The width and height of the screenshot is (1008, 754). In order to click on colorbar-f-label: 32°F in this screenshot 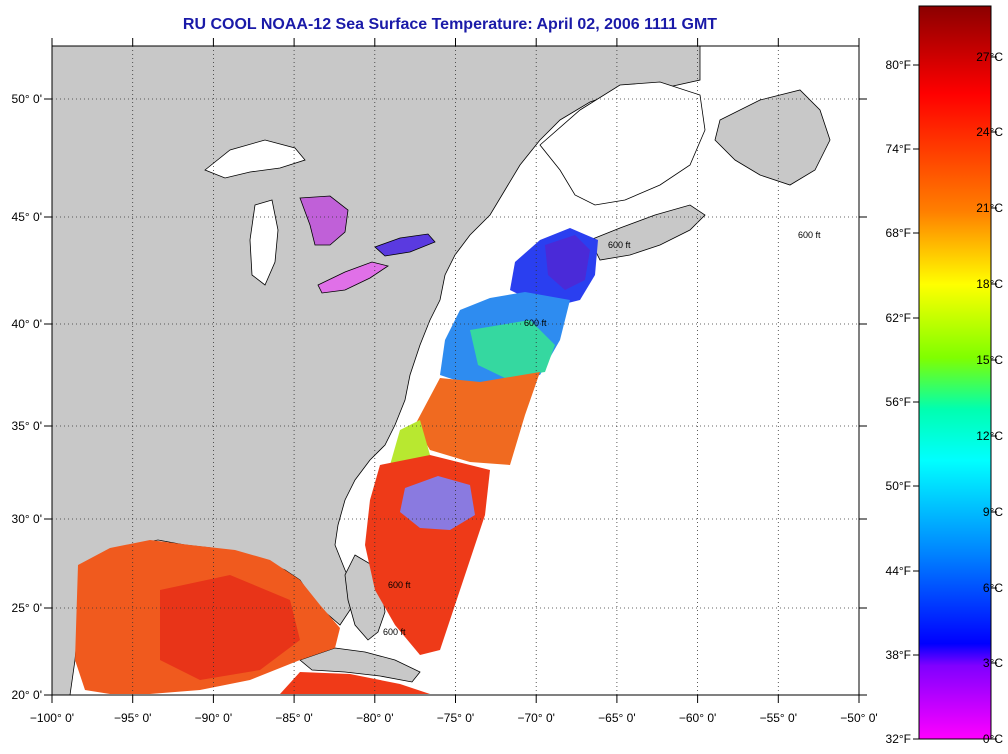, I will do `click(898, 739)`.